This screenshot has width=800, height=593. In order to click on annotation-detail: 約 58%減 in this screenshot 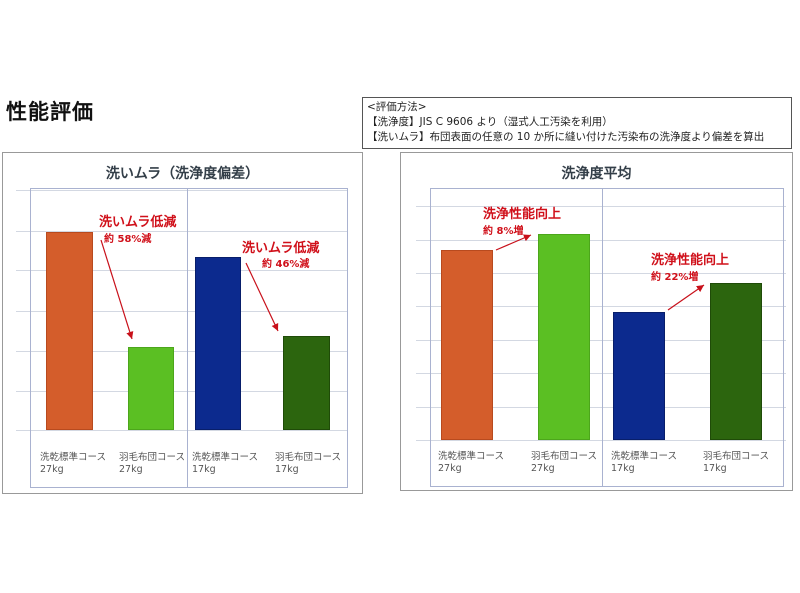, I will do `click(128, 239)`.